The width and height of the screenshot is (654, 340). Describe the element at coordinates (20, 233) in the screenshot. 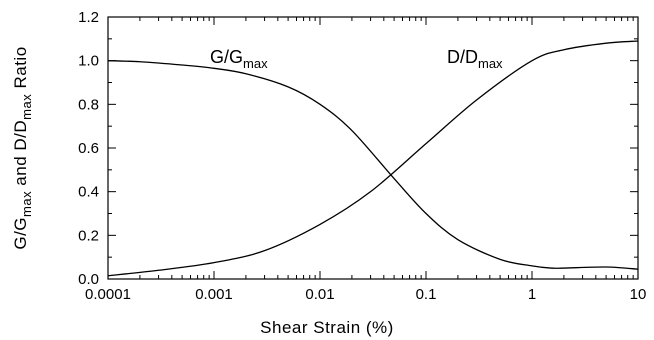

I see `y-axis-title-g: G/G` at that location.